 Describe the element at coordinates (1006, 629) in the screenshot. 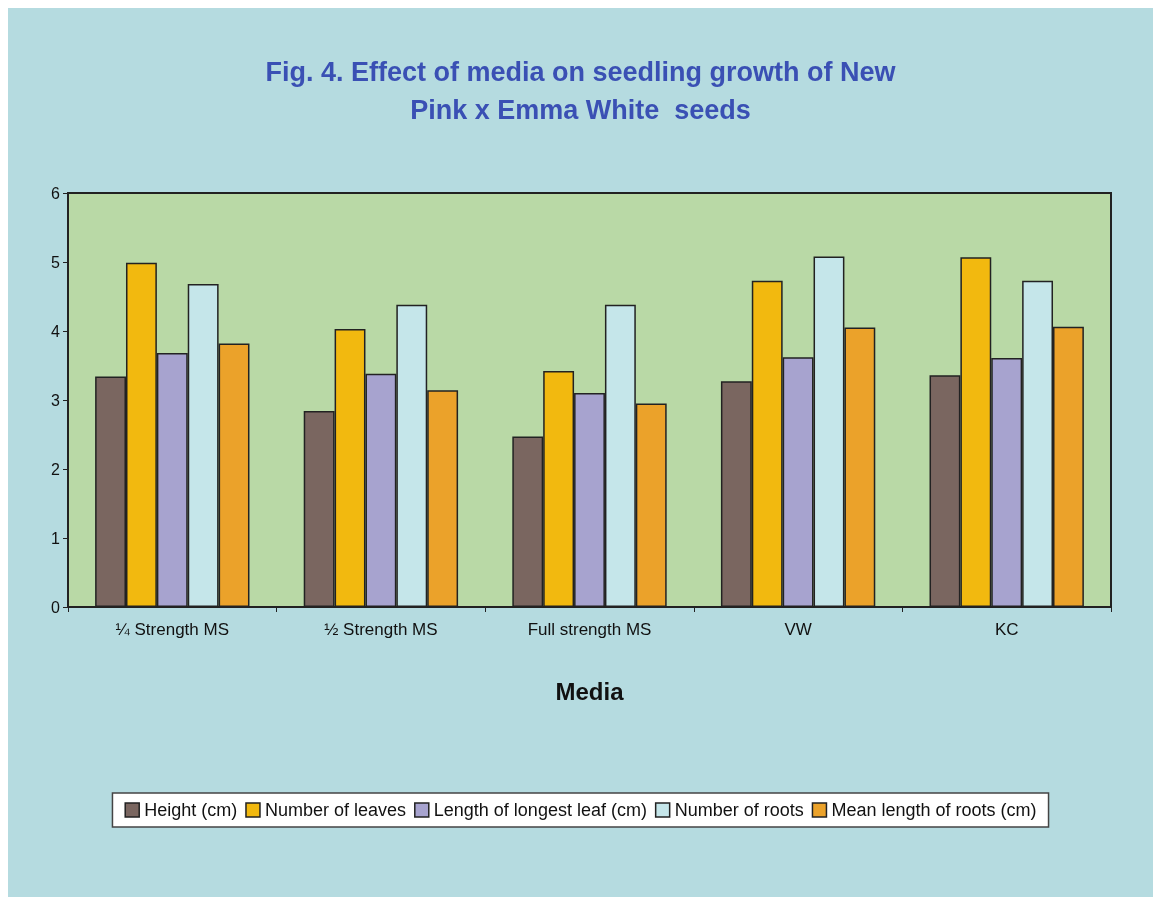

I see `x-tick-label: KC` at that location.